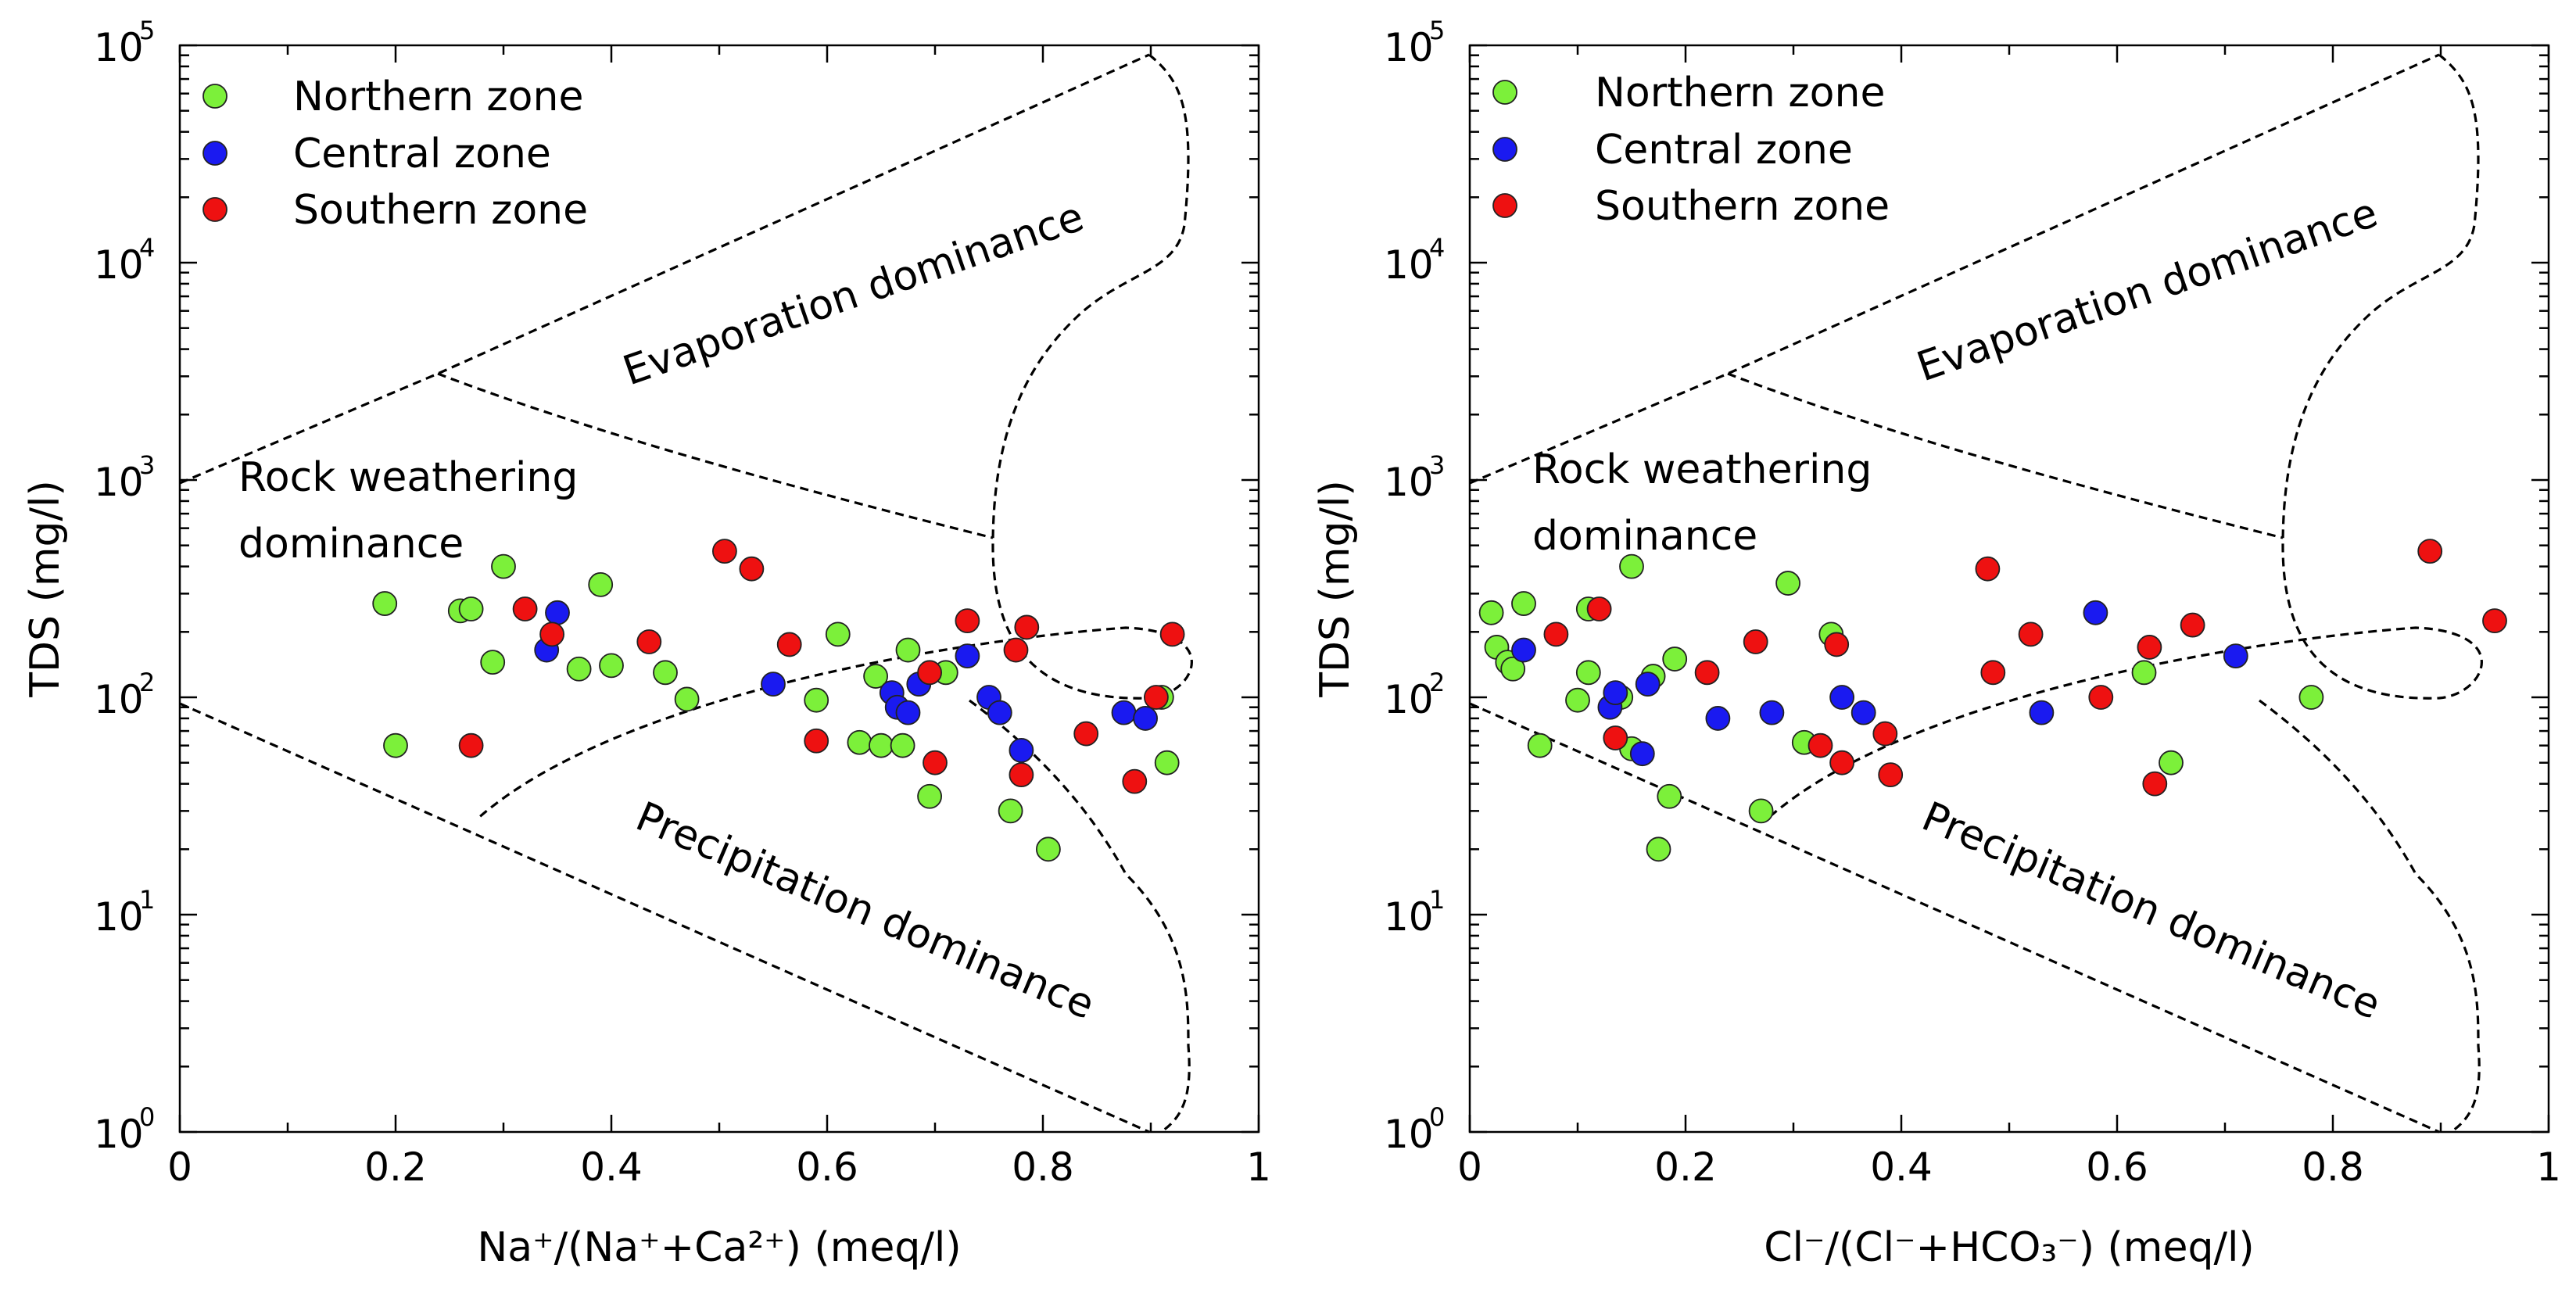 The image size is (2576, 1293). I want to click on y-tick-exponent: 2, so click(147, 682).